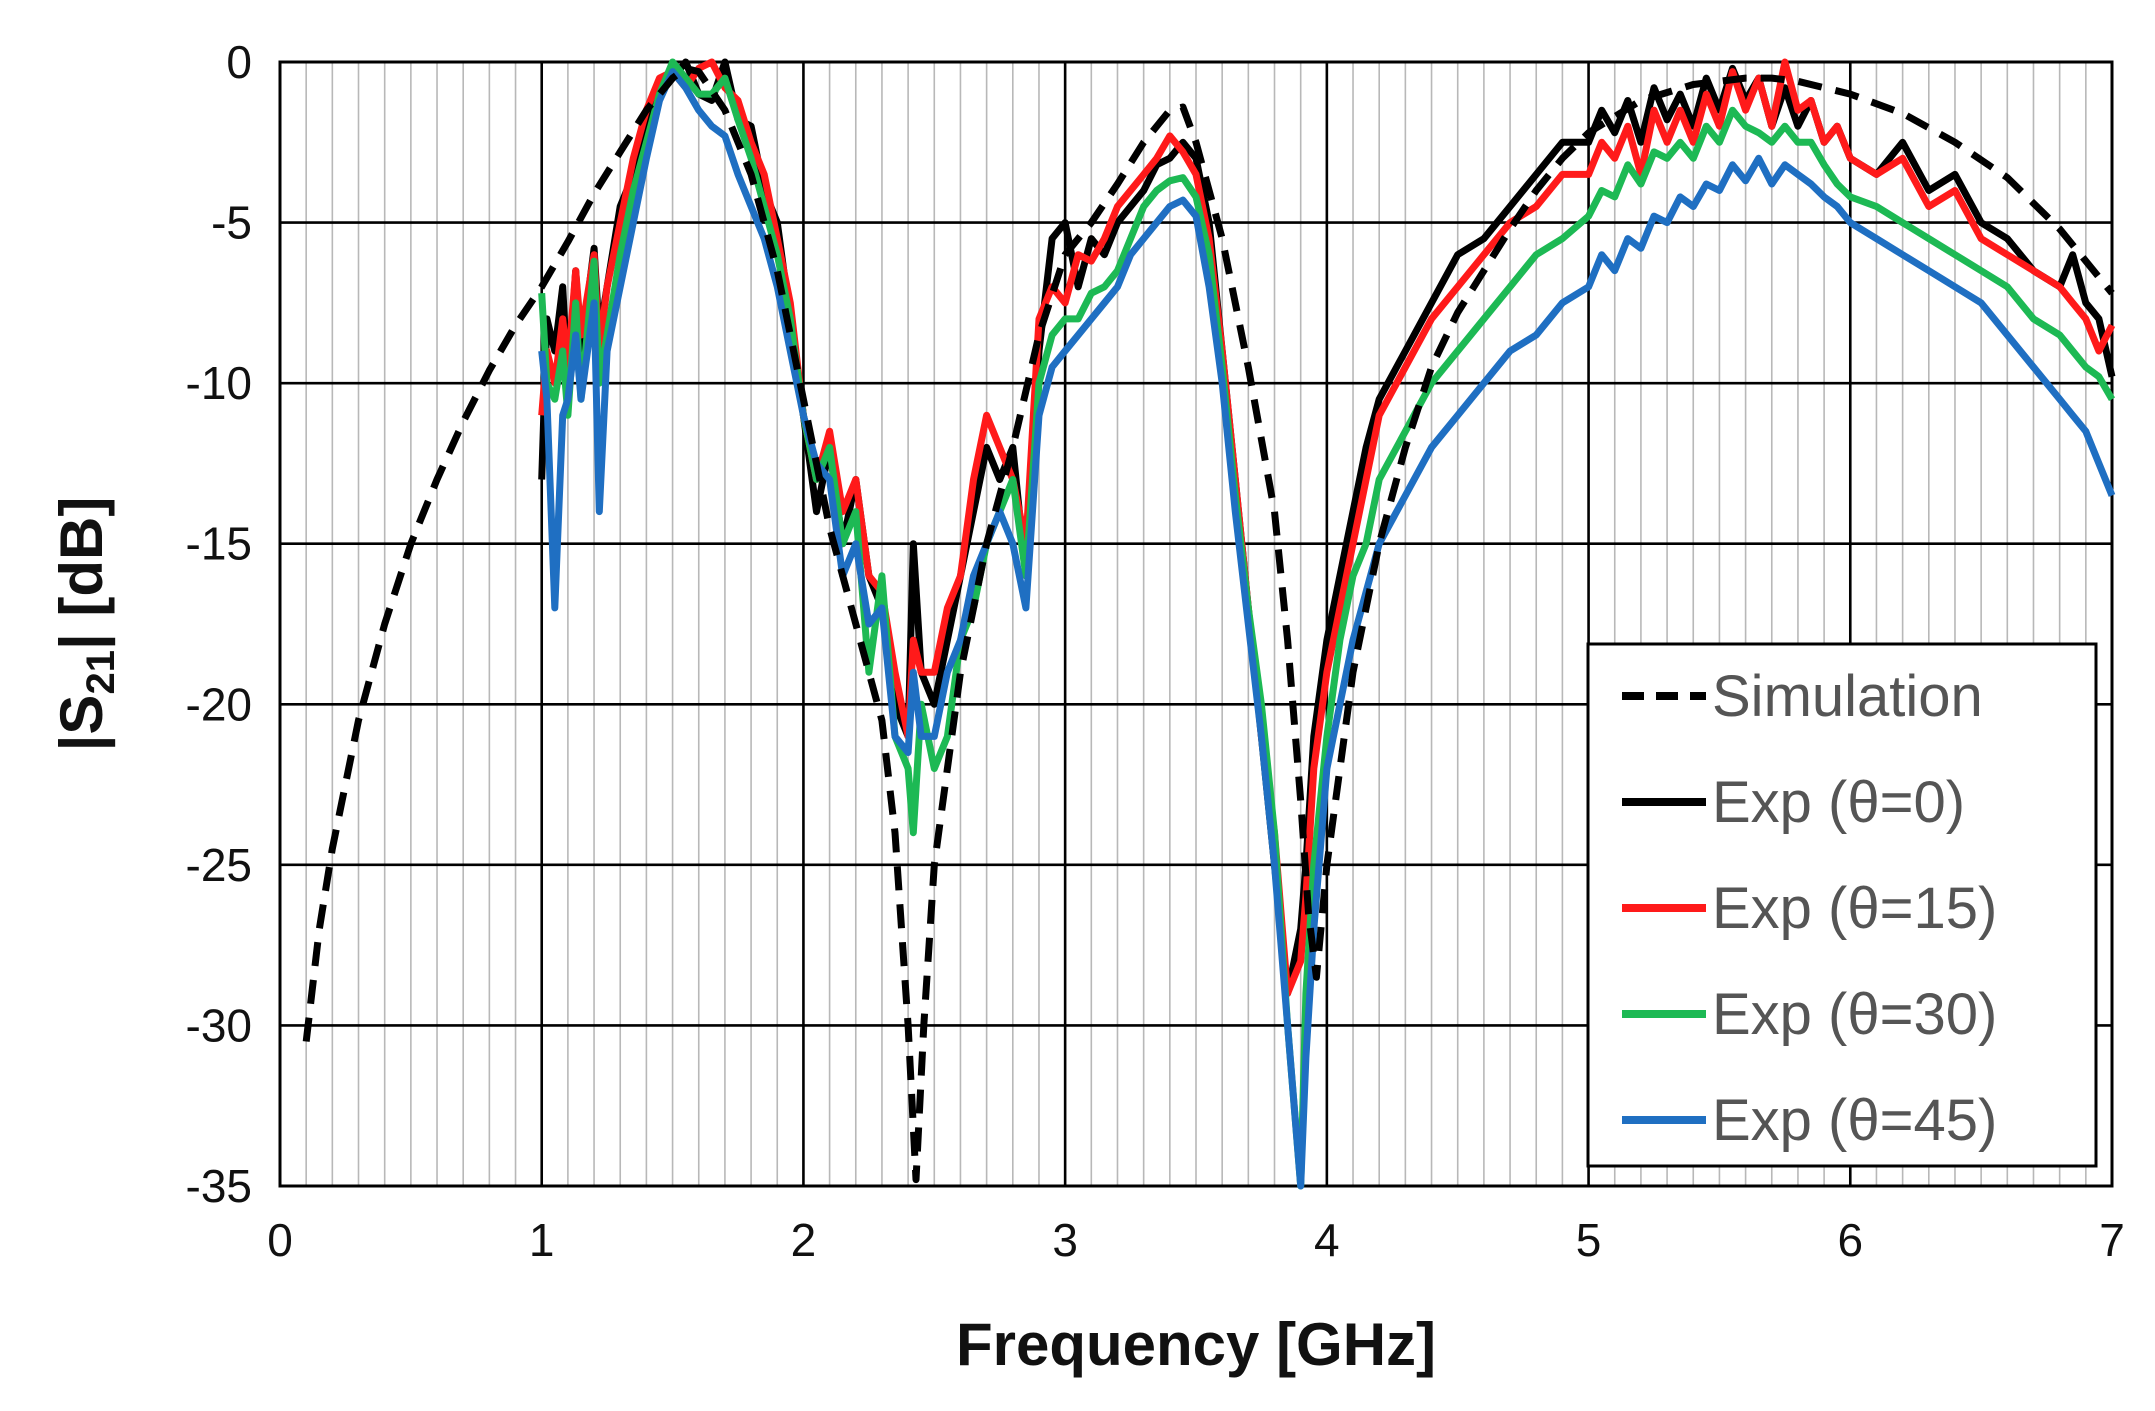  What do you see at coordinates (219, 544) in the screenshot?
I see `y-tick-label: -15` at bounding box center [219, 544].